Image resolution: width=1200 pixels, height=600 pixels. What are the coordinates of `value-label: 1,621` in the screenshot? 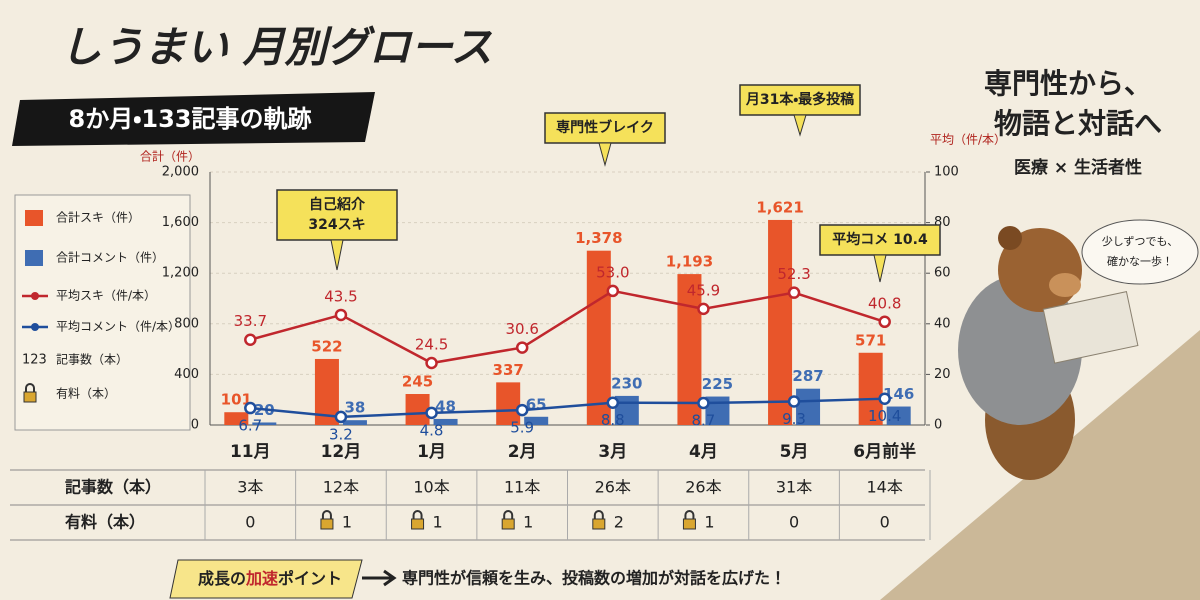 It's located at (779, 207).